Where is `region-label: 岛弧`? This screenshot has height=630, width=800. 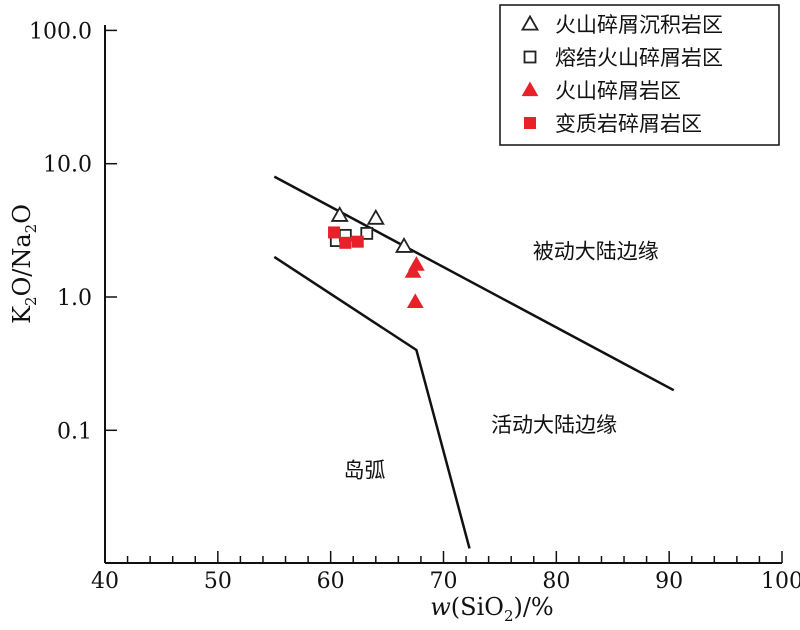
region-label: 岛弧 is located at coordinates (365, 470).